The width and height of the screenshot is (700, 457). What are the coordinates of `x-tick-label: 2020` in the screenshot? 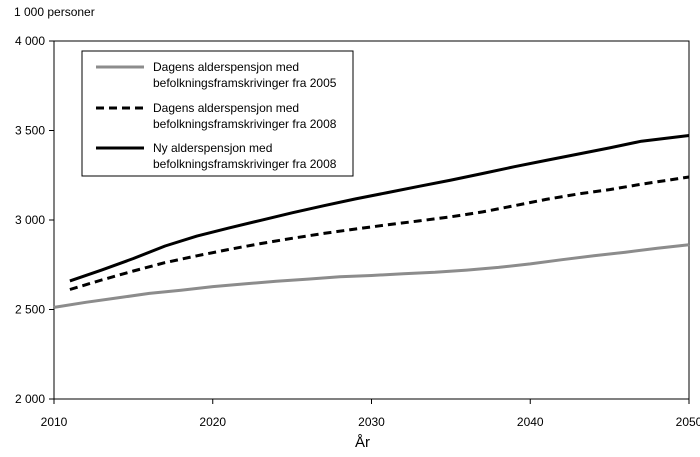 It's located at (212, 422).